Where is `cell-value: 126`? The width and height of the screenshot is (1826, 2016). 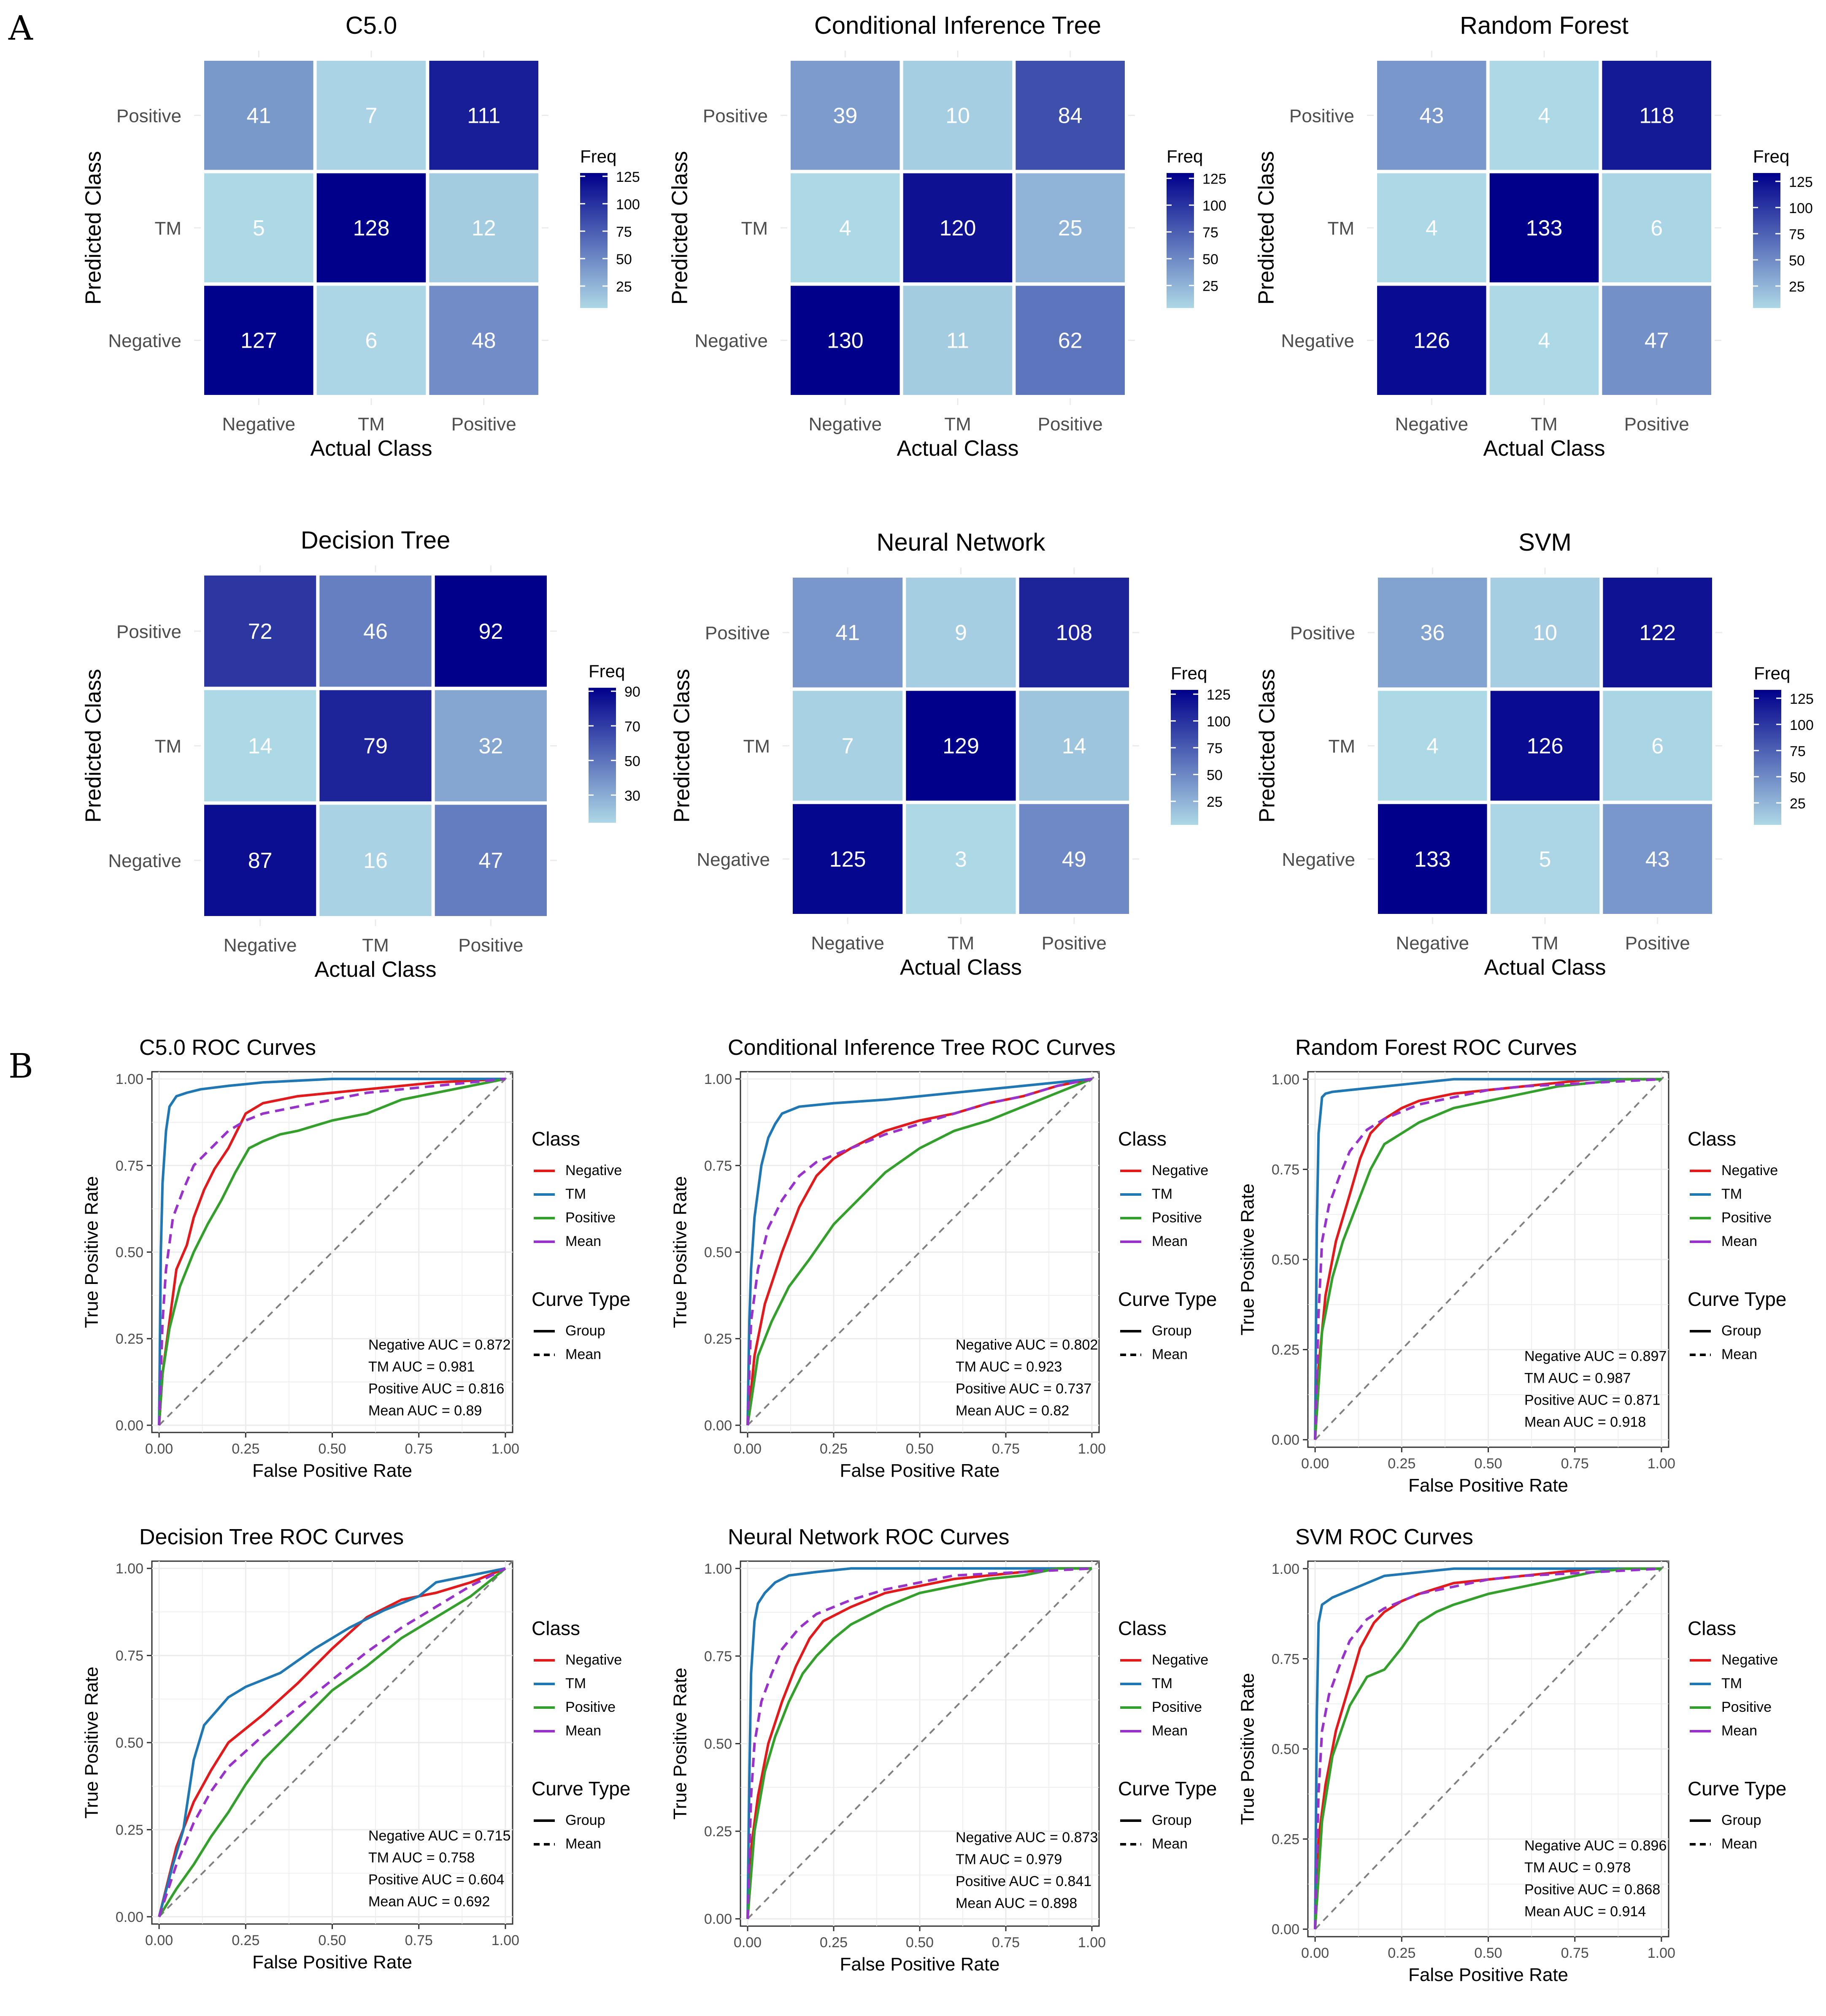 cell-value: 126 is located at coordinates (1431, 341).